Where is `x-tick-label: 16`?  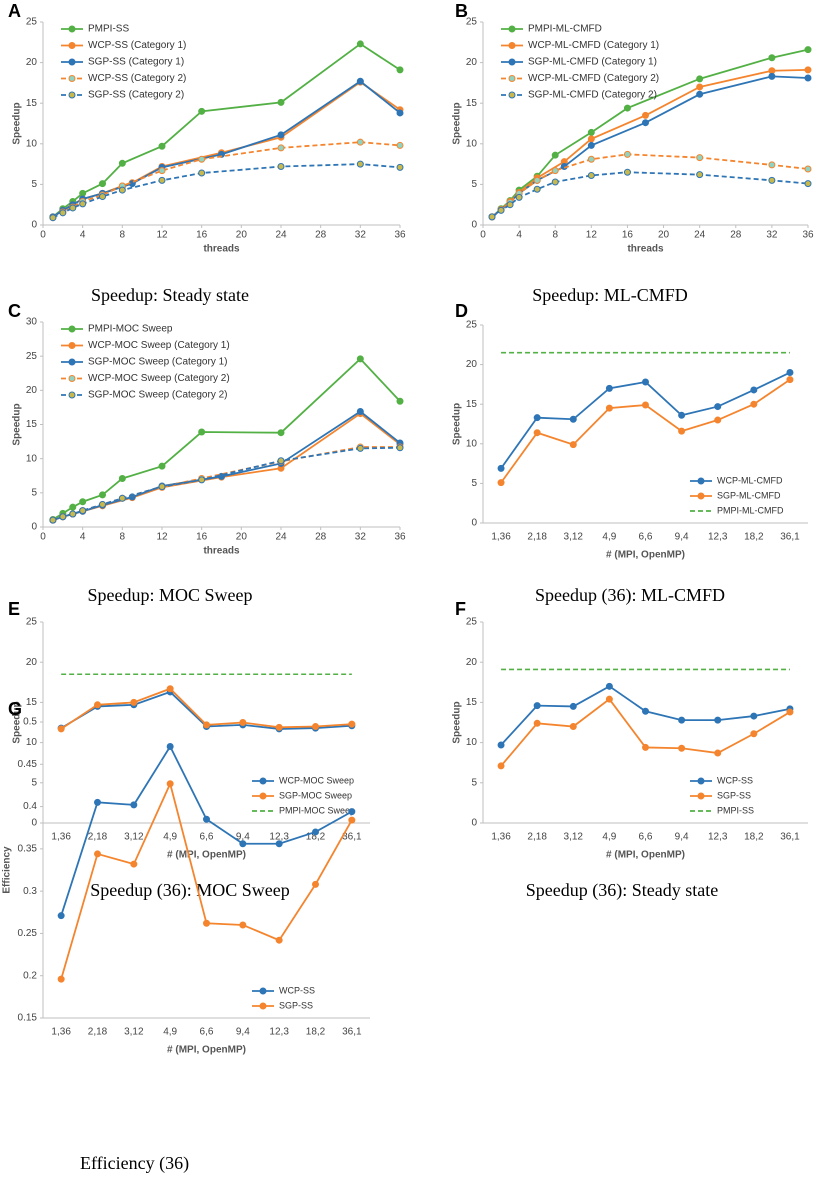 x-tick-label: 16 is located at coordinates (202, 235).